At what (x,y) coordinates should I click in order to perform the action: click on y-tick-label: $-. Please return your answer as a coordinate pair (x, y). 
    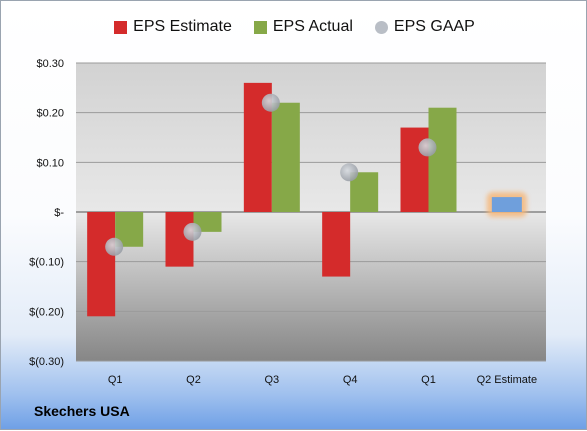
    Looking at the image, I should click on (59, 213).